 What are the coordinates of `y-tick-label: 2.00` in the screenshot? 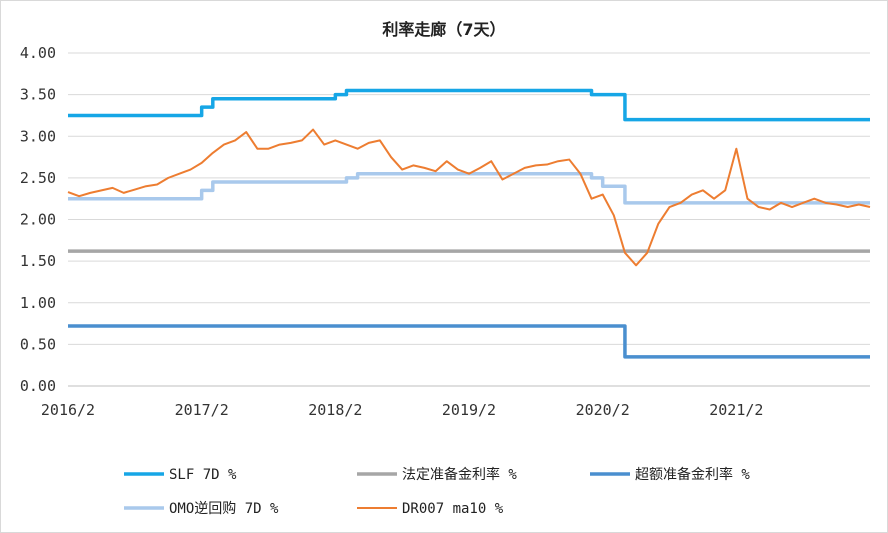 It's located at (38, 220).